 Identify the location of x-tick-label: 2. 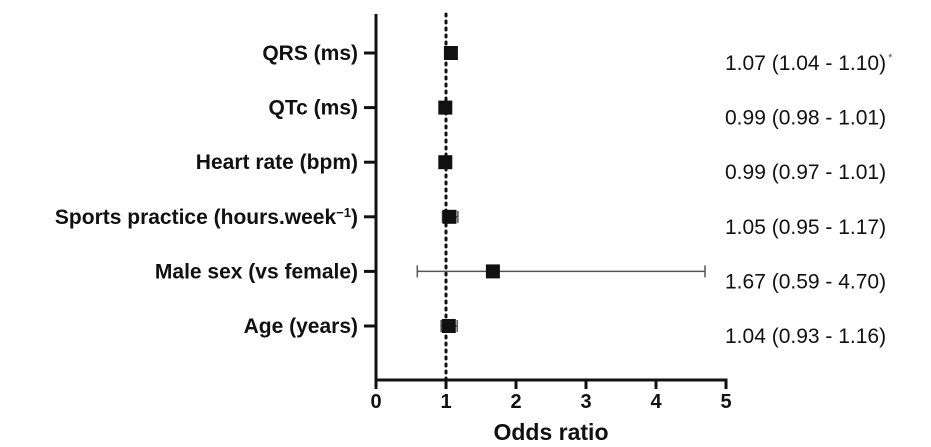
(515, 402).